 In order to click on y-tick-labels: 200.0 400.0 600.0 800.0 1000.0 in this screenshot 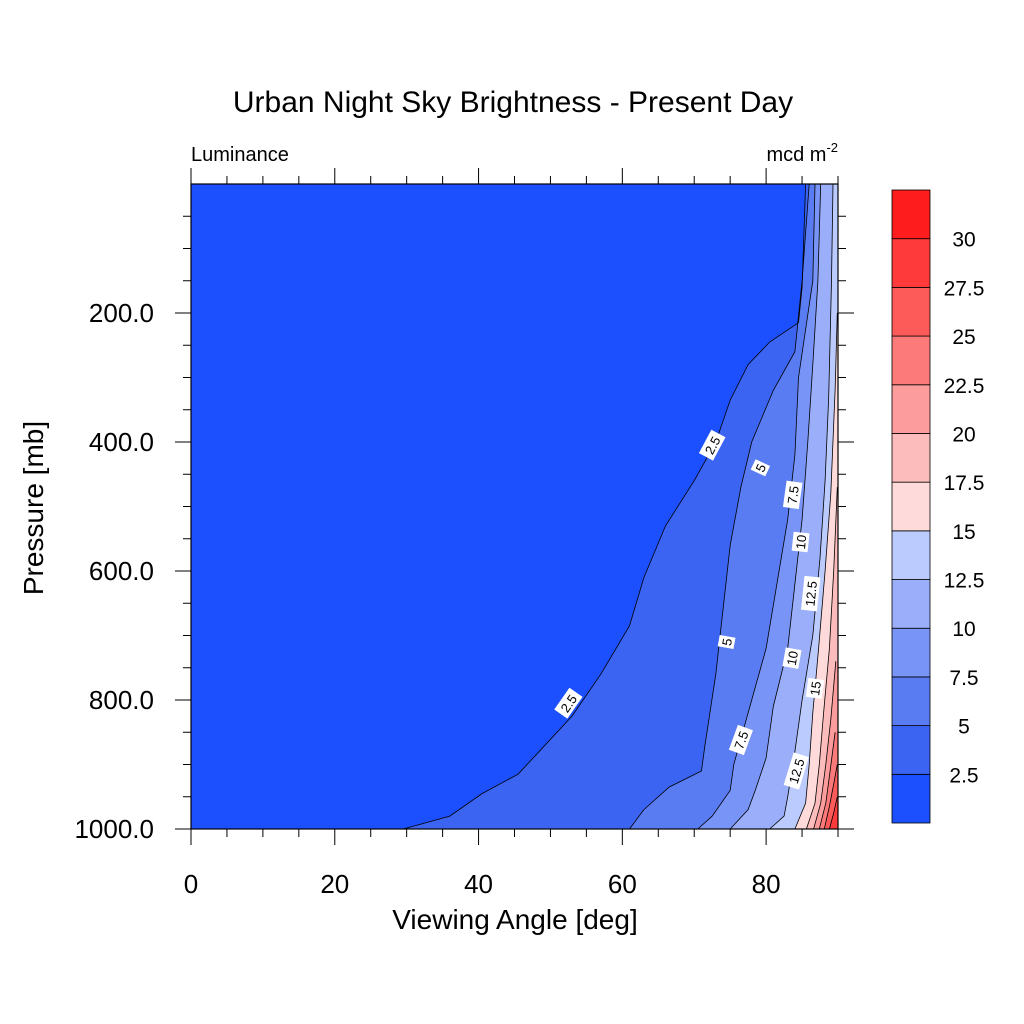, I will do `click(114, 571)`.